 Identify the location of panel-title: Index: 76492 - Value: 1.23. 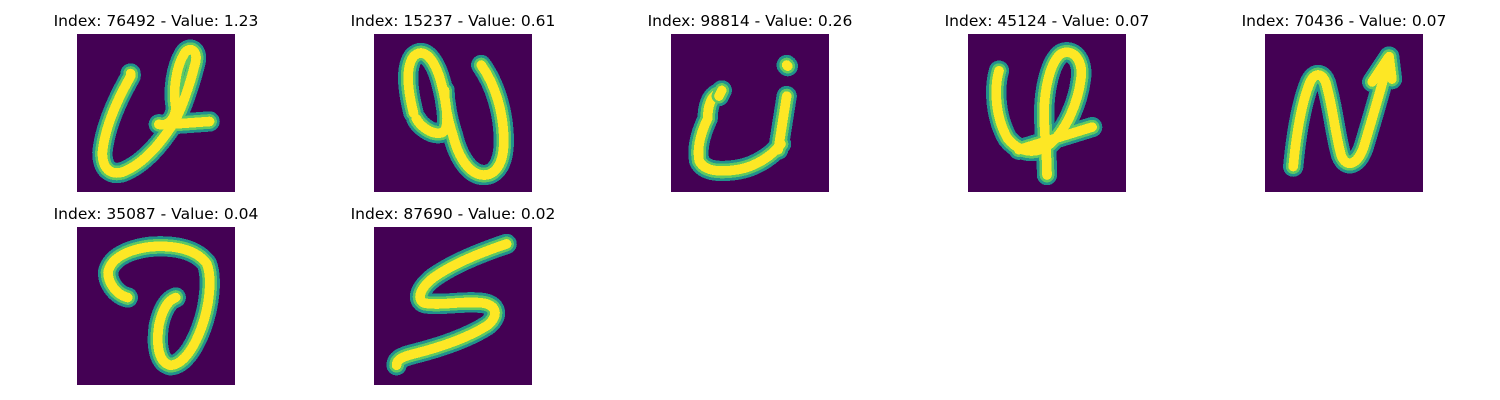
(156, 21).